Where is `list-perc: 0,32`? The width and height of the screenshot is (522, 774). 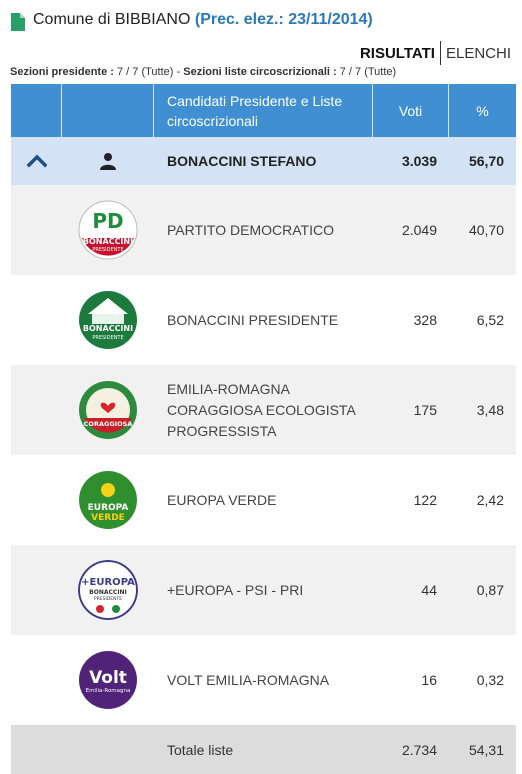
list-perc: 0,32 is located at coordinates (490, 680).